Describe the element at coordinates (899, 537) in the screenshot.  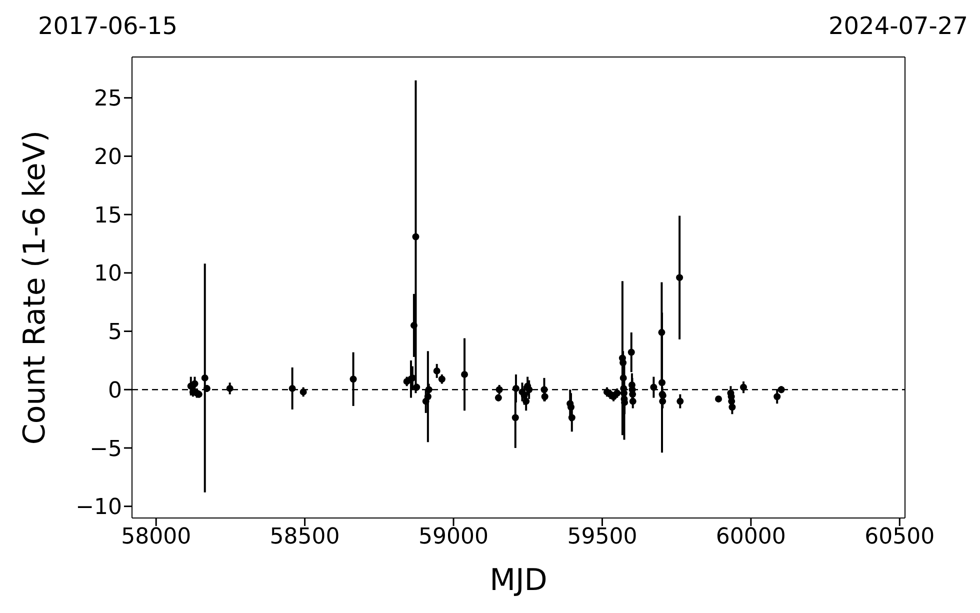
I see `x-tick-label: 60500` at that location.